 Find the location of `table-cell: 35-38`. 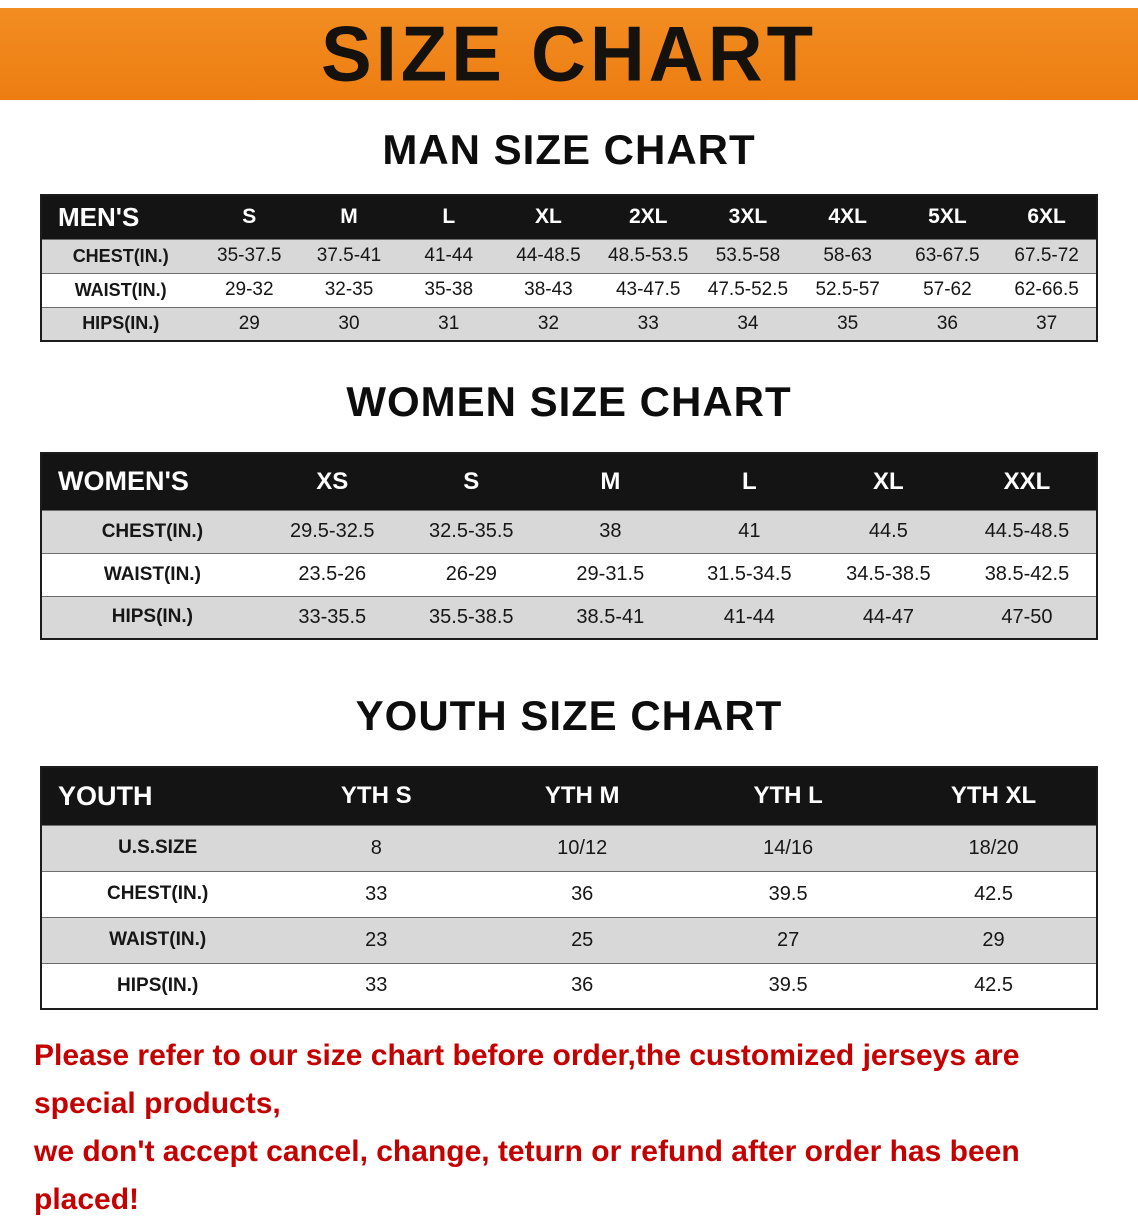

table-cell: 35-38 is located at coordinates (448, 289).